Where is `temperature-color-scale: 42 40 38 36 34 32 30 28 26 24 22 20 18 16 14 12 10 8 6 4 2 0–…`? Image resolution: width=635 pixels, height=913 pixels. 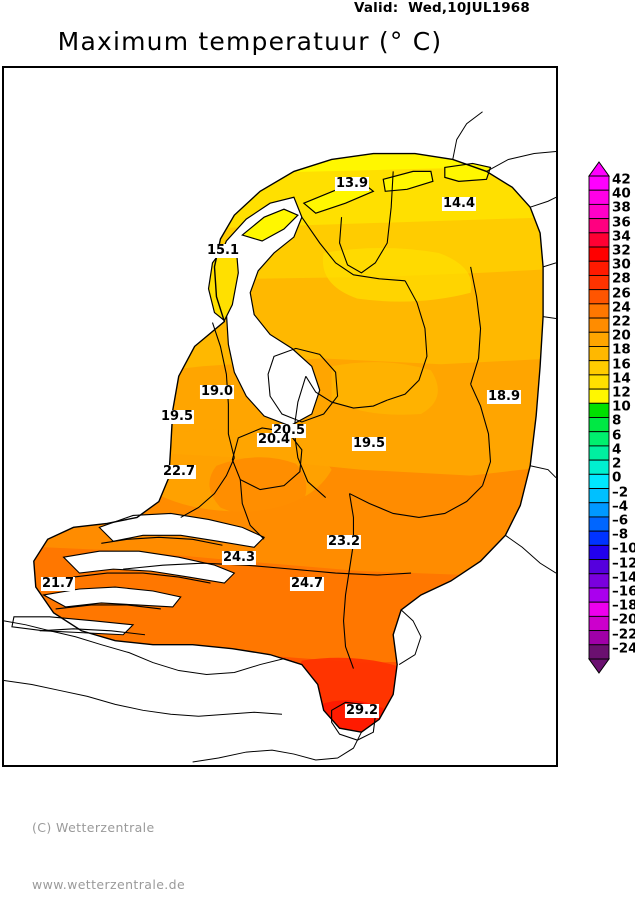 temperature-color-scale: 42 40 38 36 34 32 30 28 26 24 22 20 18 16 14 12 10 8 6 4 2 0–… is located at coordinates (611, 417).